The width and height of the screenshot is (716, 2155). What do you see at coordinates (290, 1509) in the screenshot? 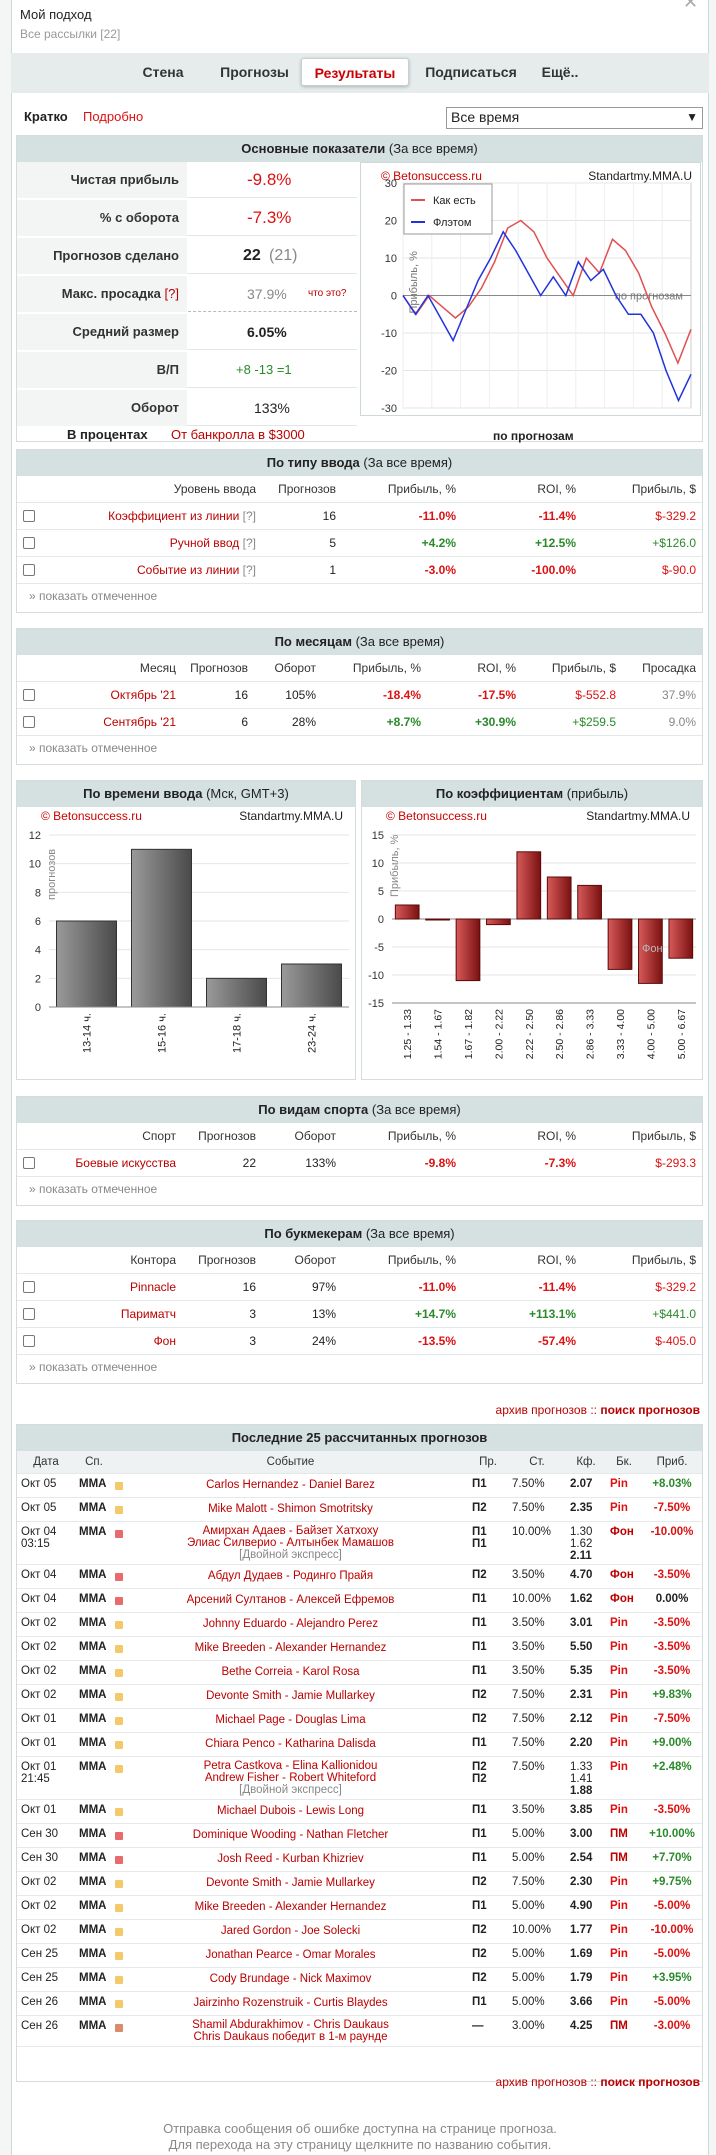
I see `event-link: Mike Malott - Shimon Smotritsky` at bounding box center [290, 1509].